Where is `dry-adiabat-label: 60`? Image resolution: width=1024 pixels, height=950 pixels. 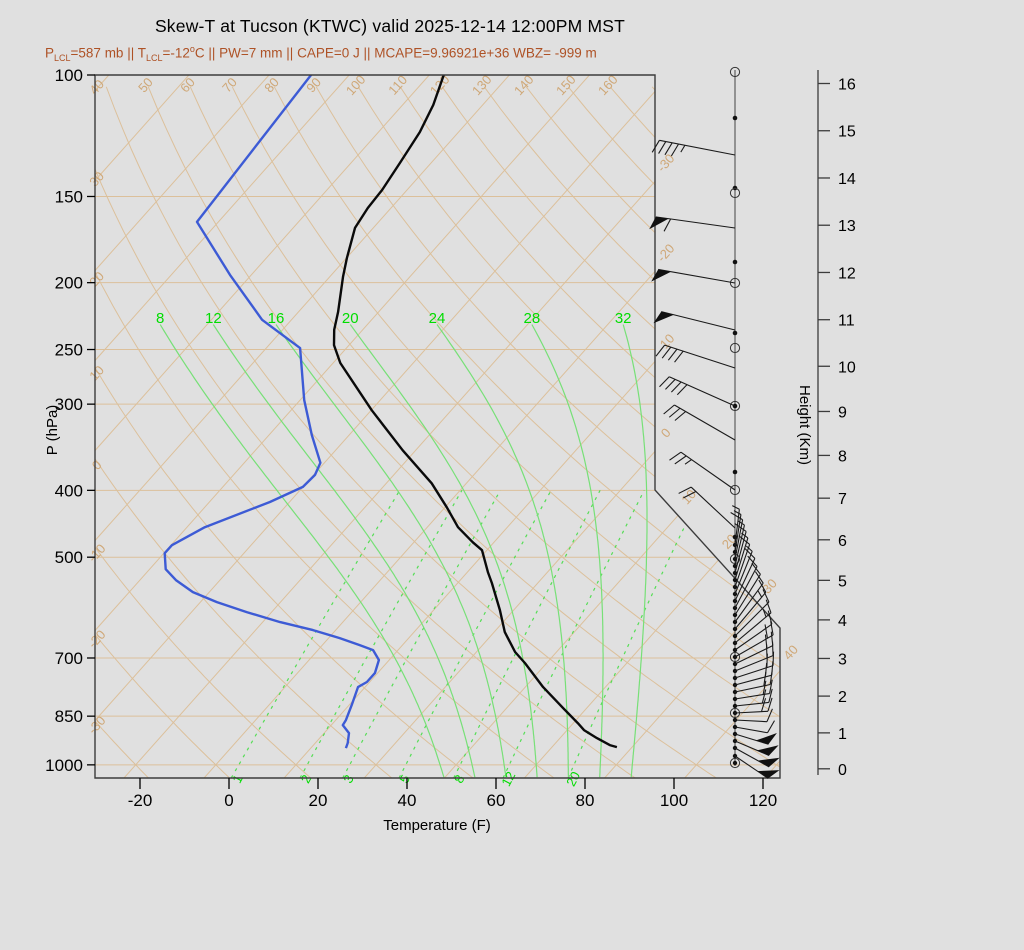
dry-adiabat-label: 60 is located at coordinates (187, 85).